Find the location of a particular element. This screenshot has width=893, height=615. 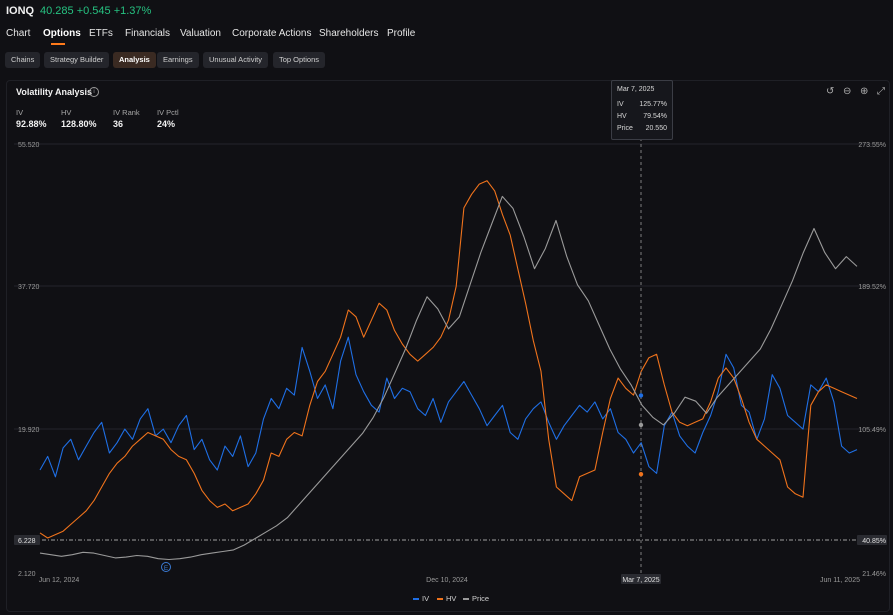

tooltip-iv-value: 125.77% is located at coordinates (653, 104).